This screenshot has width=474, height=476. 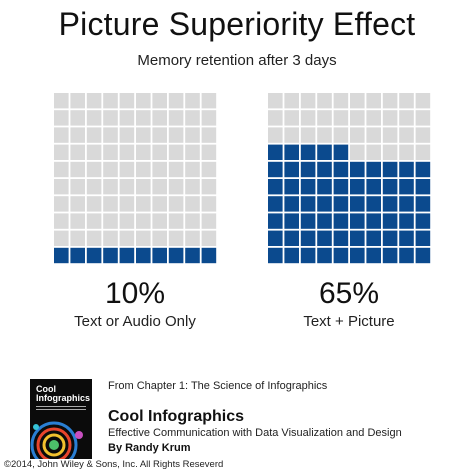 I want to click on page-subtitle: Memory retention after 3 days, so click(x=237, y=60).